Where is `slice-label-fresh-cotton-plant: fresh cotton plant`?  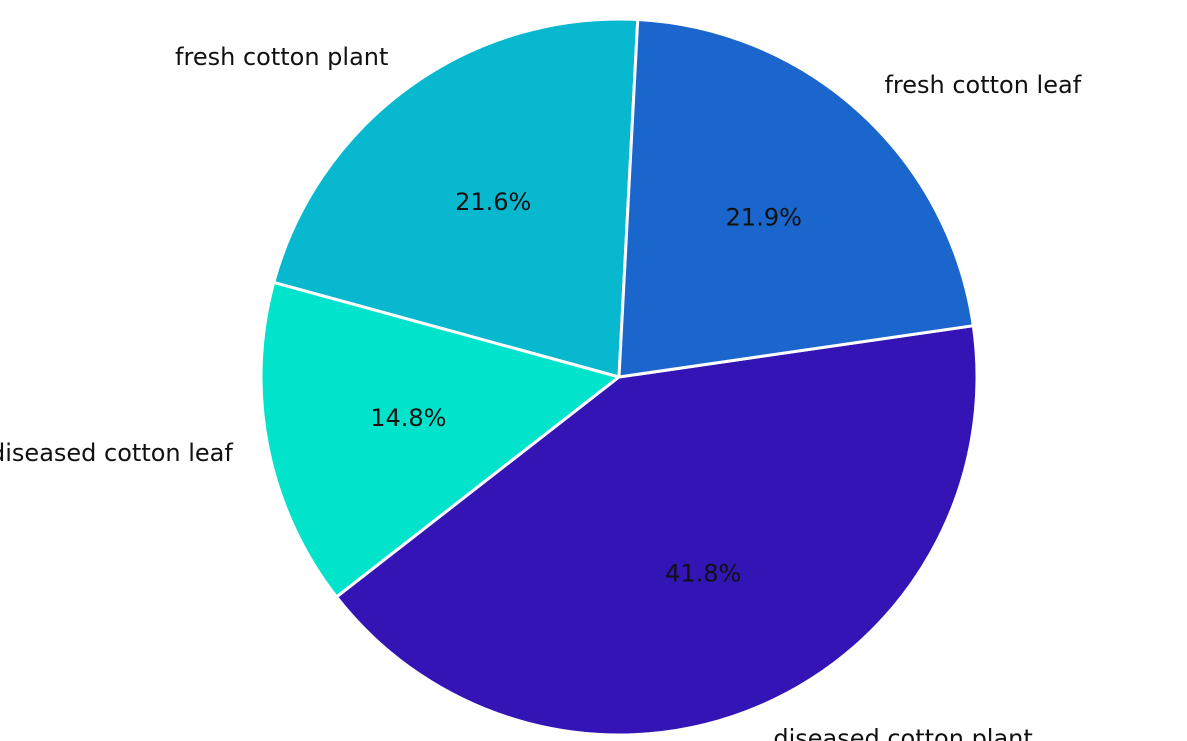
slice-label-fresh-cotton-plant: fresh cotton plant is located at coordinates (281, 57).